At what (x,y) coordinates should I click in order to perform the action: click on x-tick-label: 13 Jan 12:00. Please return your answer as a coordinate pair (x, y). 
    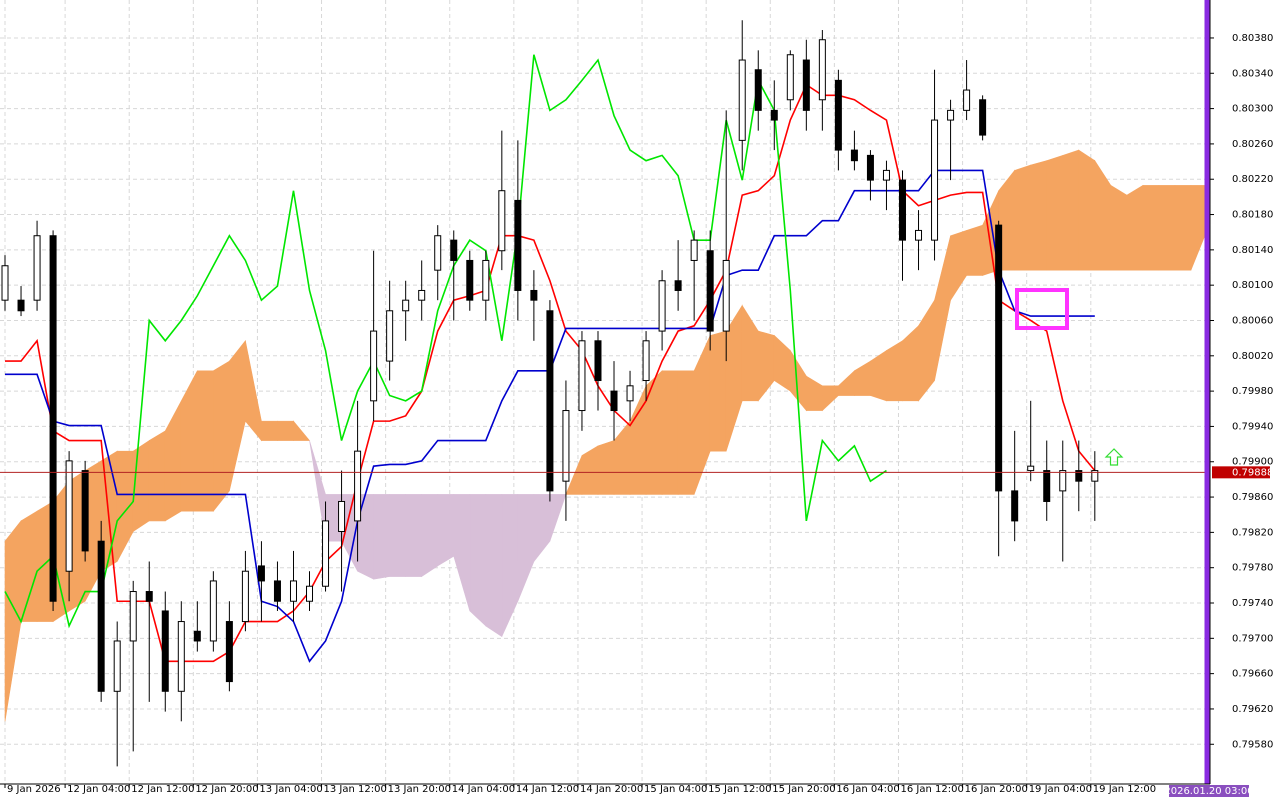
    Looking at the image, I should click on (355, 789).